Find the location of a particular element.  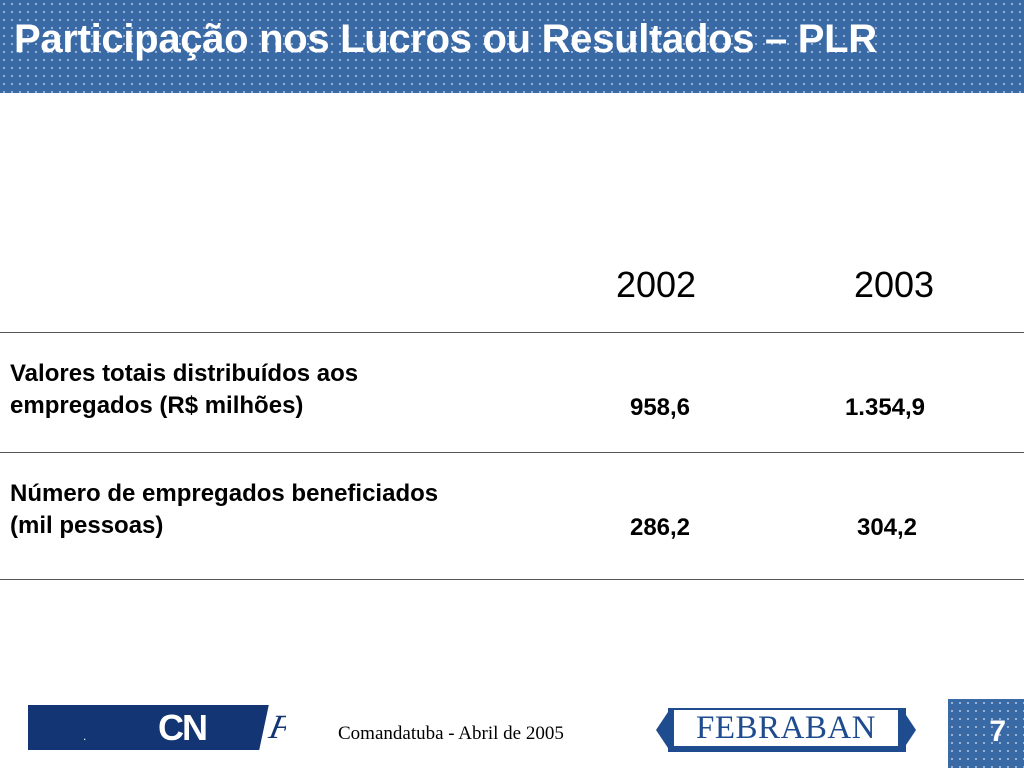

row-label-line: Valores totais distribuídos aos is located at coordinates (184, 373).